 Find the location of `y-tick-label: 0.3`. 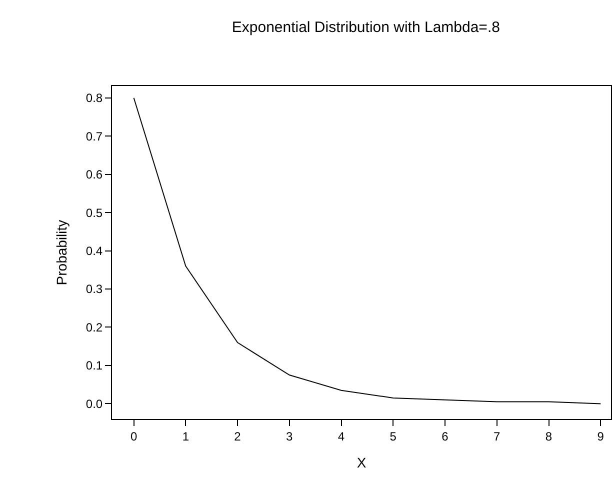

y-tick-label: 0.3 is located at coordinates (94, 289).